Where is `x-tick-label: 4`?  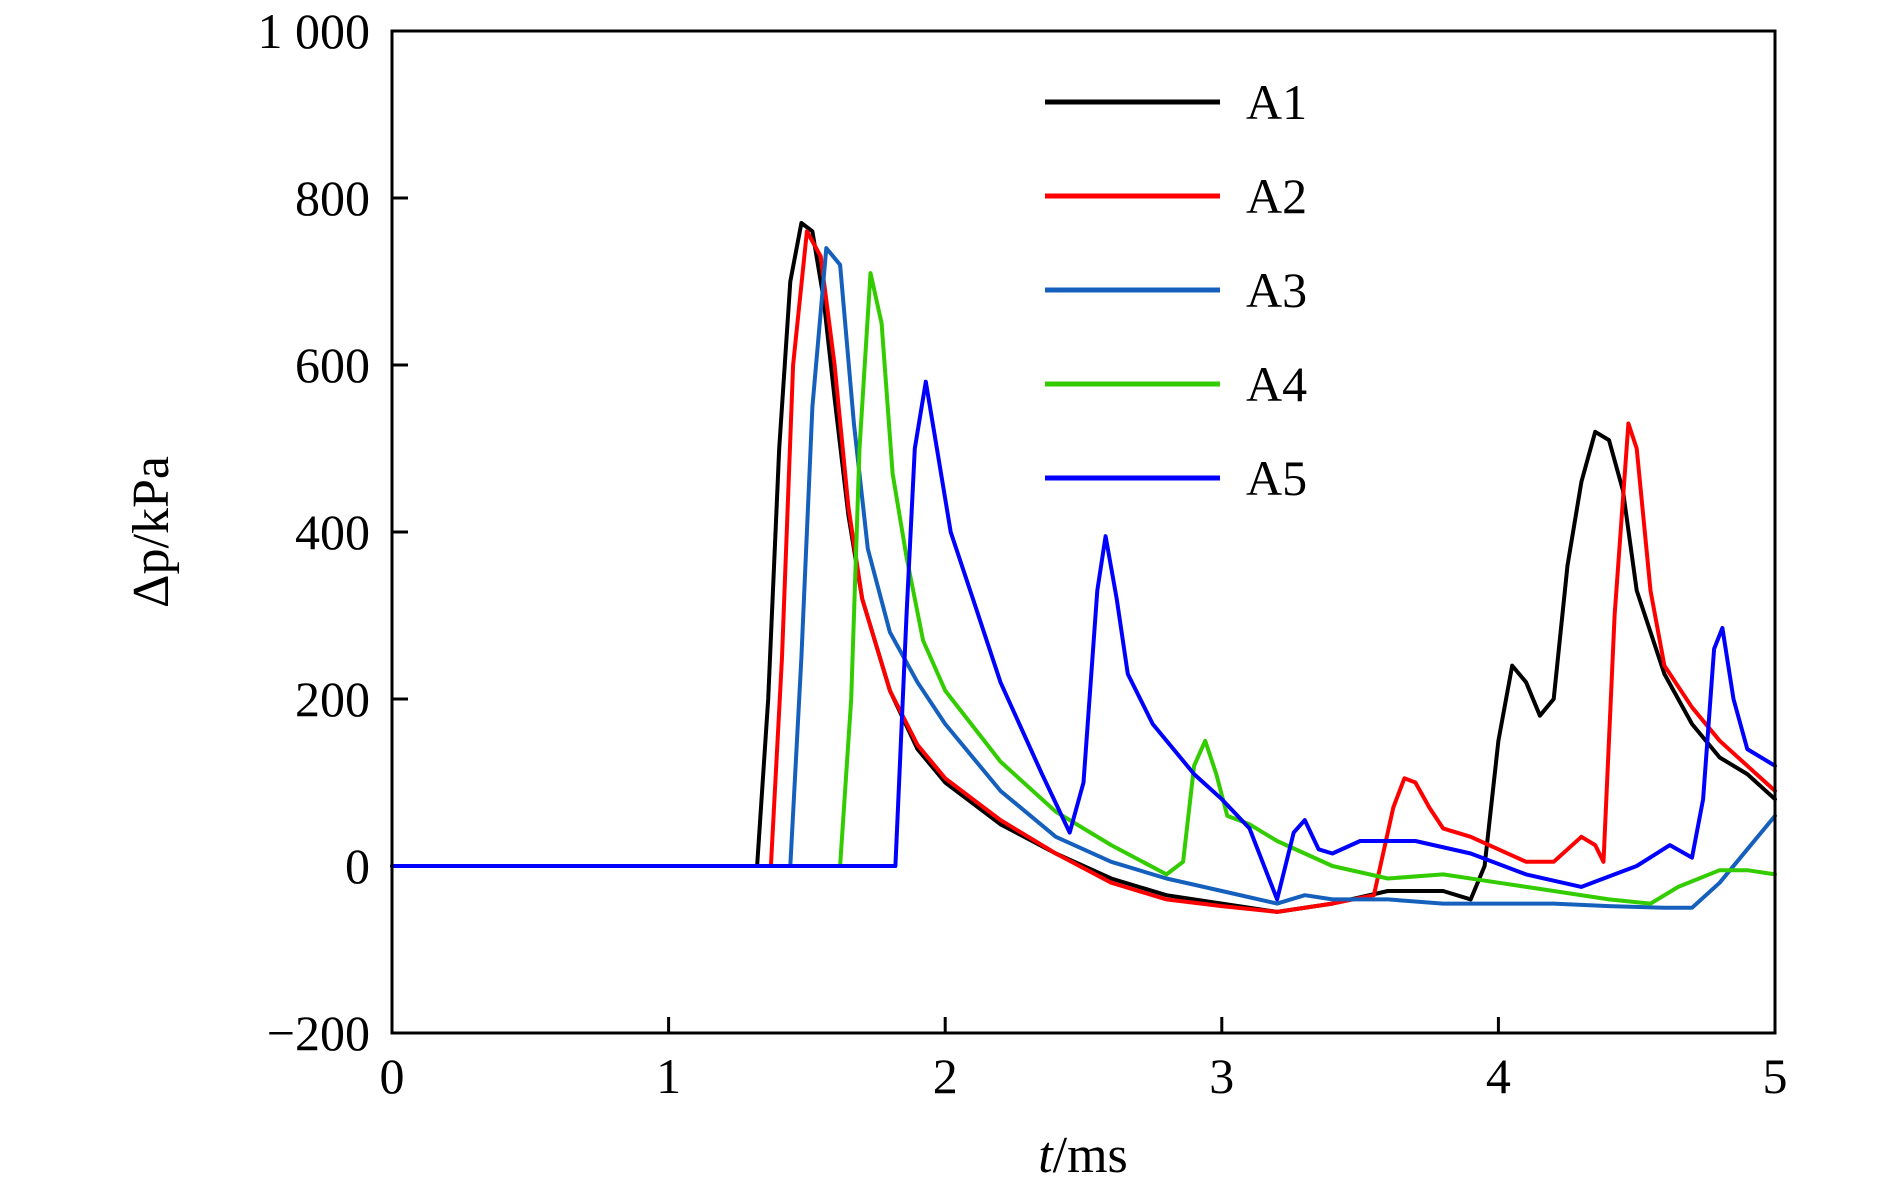 x-tick-label: 4 is located at coordinates (1498, 1076).